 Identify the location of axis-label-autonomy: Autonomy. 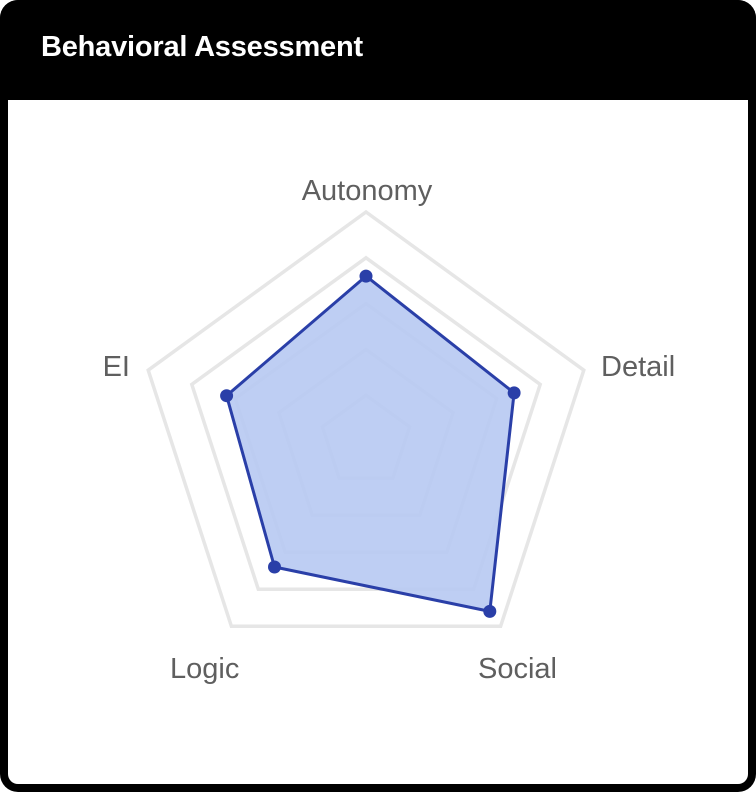
(367, 191).